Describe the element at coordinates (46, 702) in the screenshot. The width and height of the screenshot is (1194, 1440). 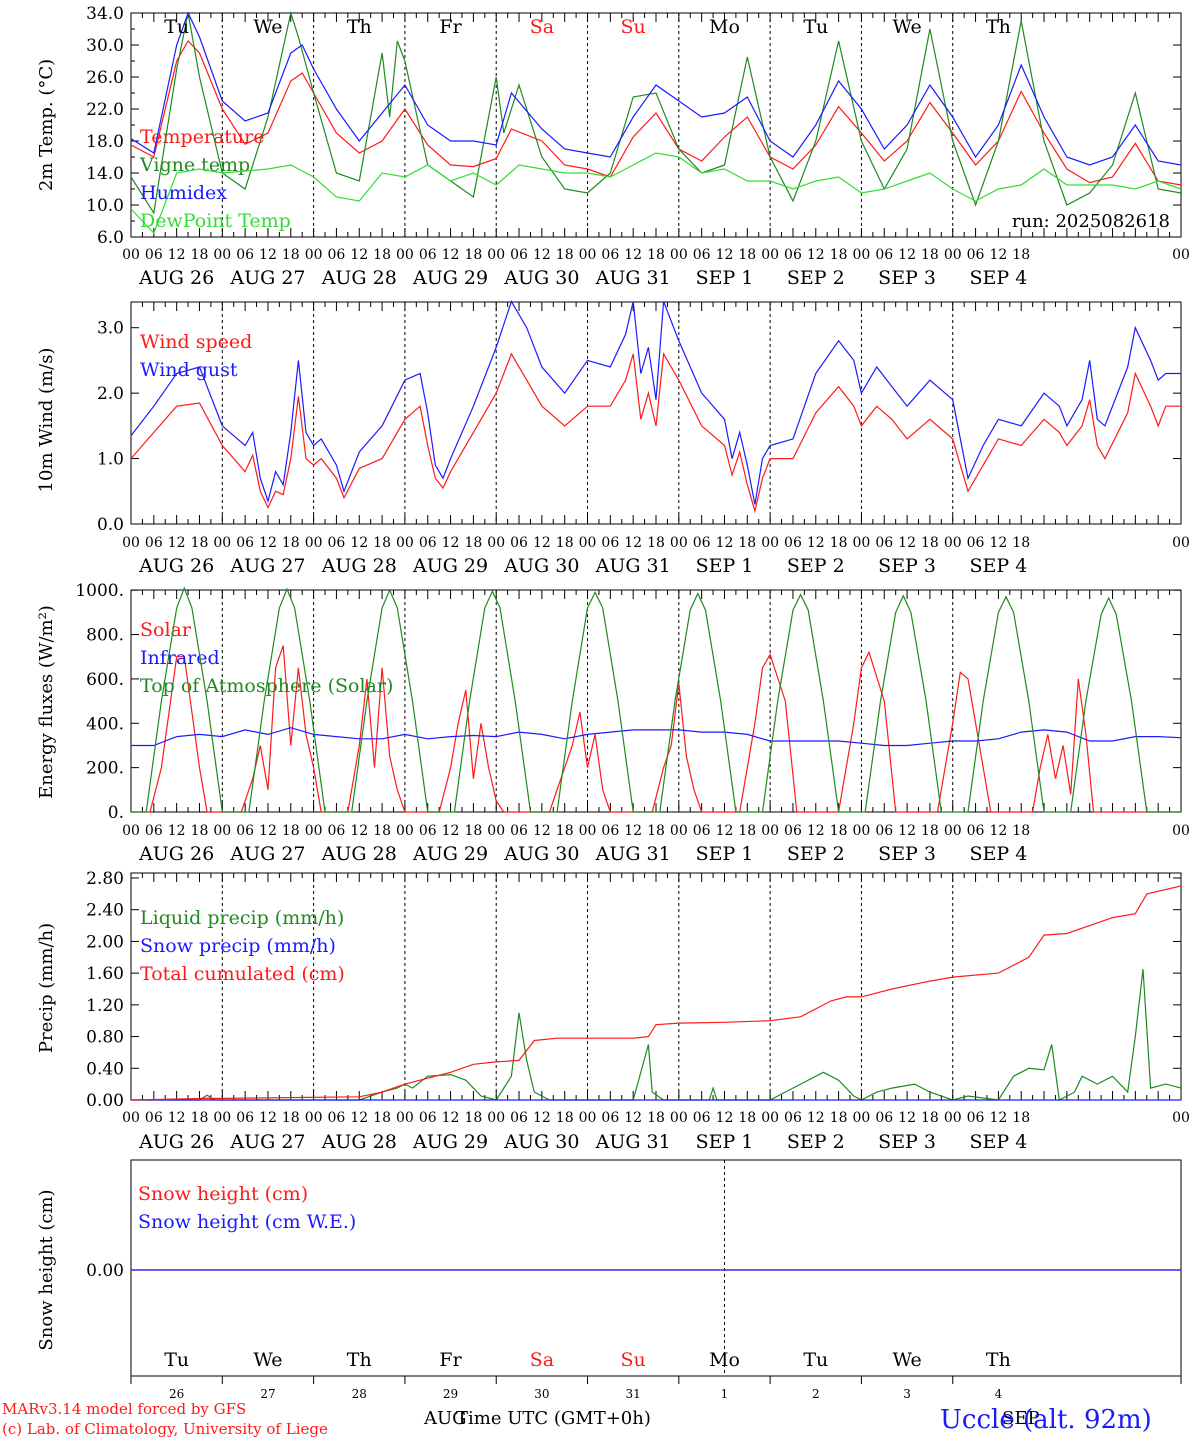
I see `y-axis-label: Energy fluxes (W/m²)` at that location.